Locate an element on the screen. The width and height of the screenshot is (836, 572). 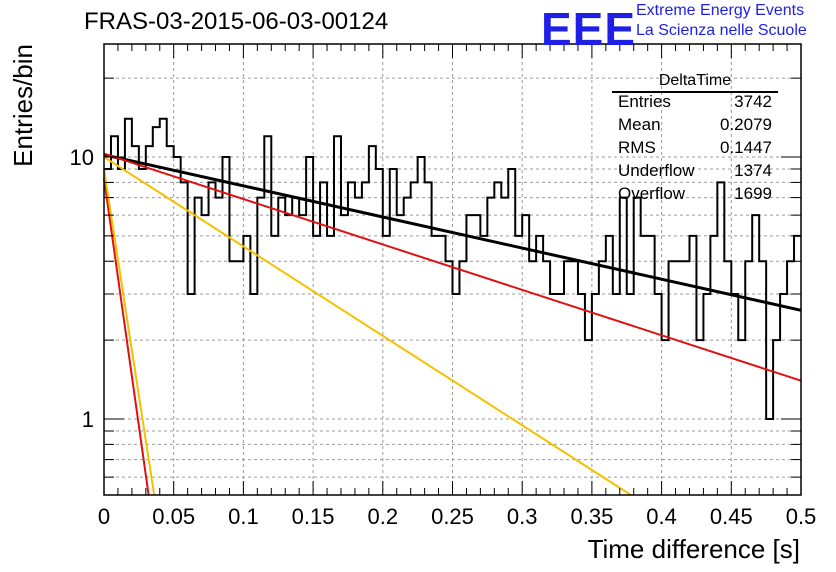
stats-value: 1374 is located at coordinates (753, 170).